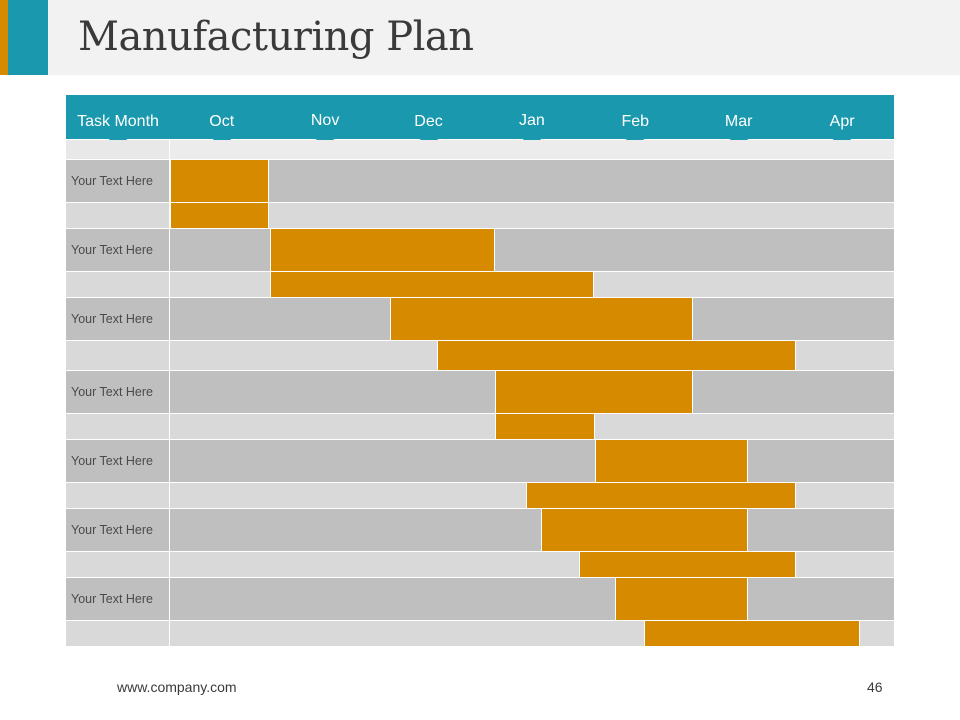  What do you see at coordinates (545, 426) in the screenshot?
I see `gantt-bar-task-4-secondary` at bounding box center [545, 426].